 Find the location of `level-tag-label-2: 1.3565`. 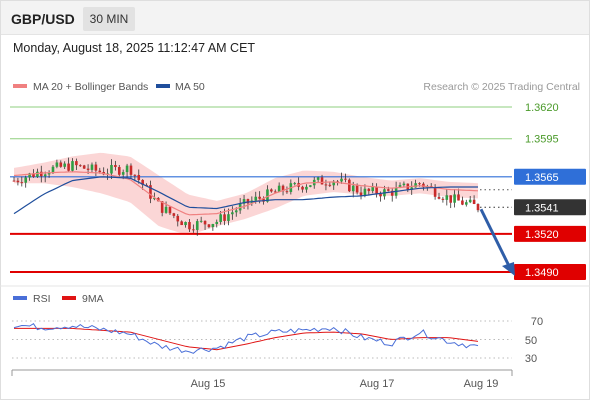

level-tag-label-2: 1.3565 is located at coordinates (542, 178).